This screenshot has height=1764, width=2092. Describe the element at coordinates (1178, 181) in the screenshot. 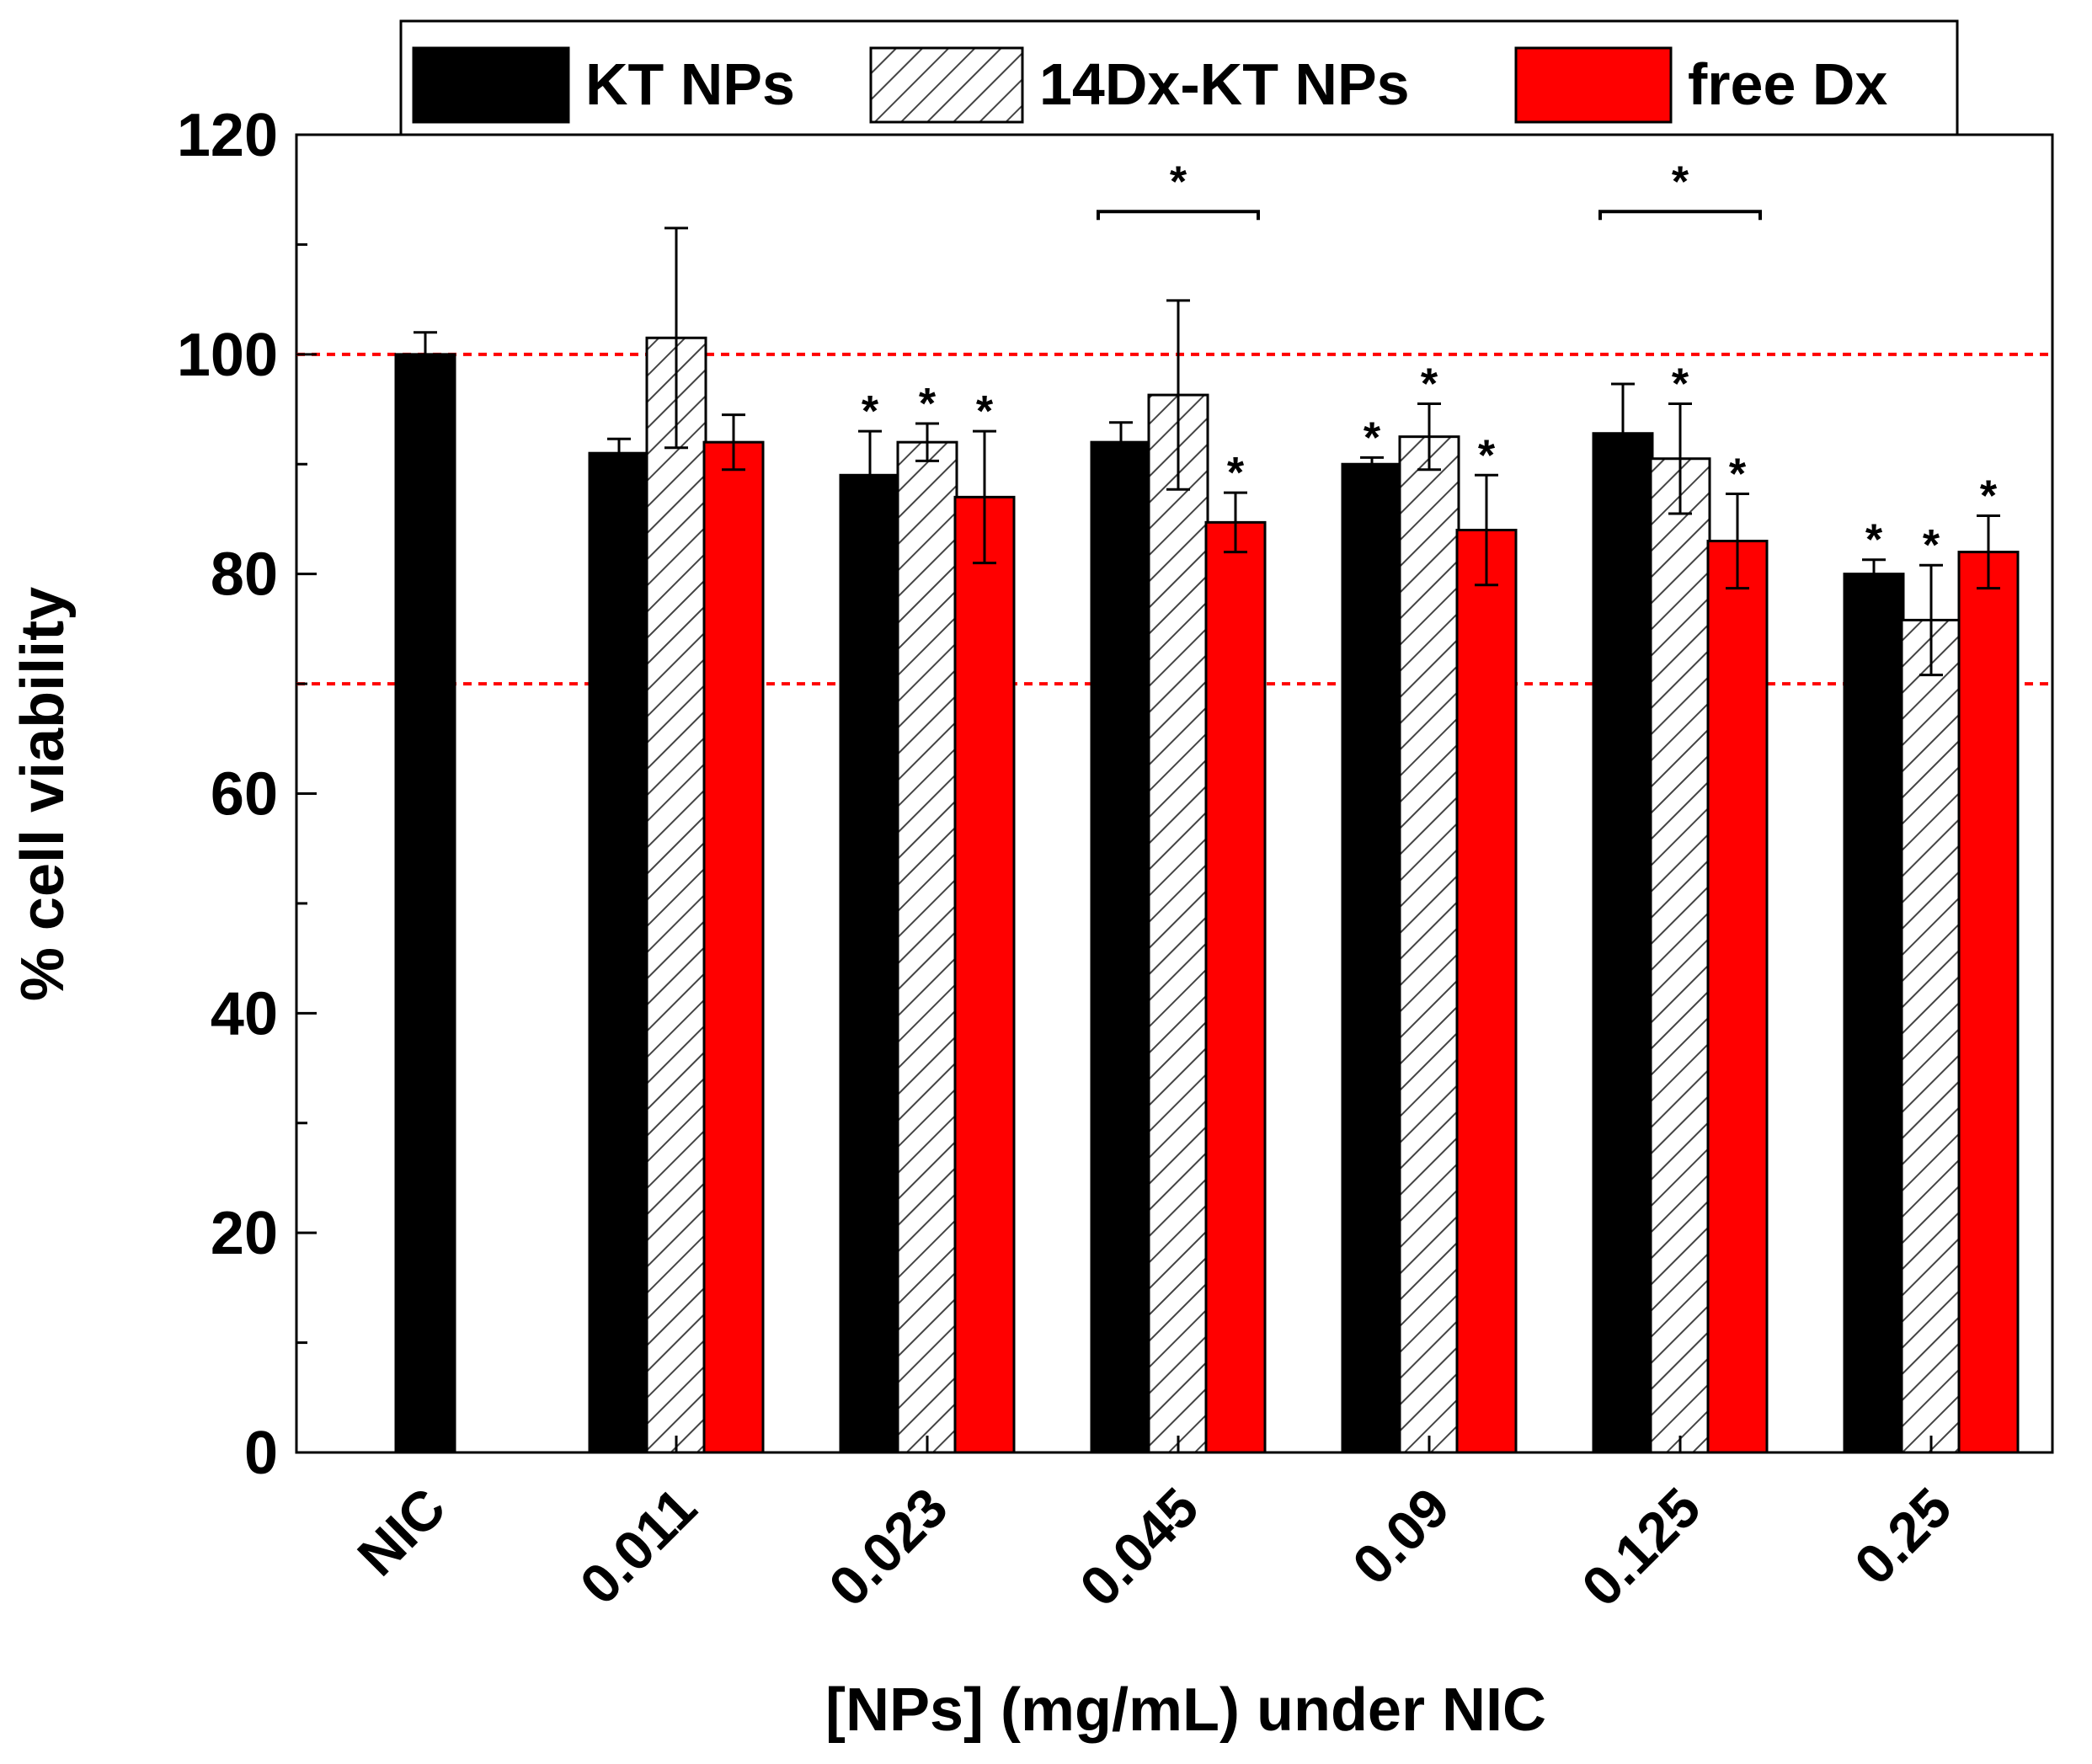

I see `significance-bracket-star-0-045: *` at that location.